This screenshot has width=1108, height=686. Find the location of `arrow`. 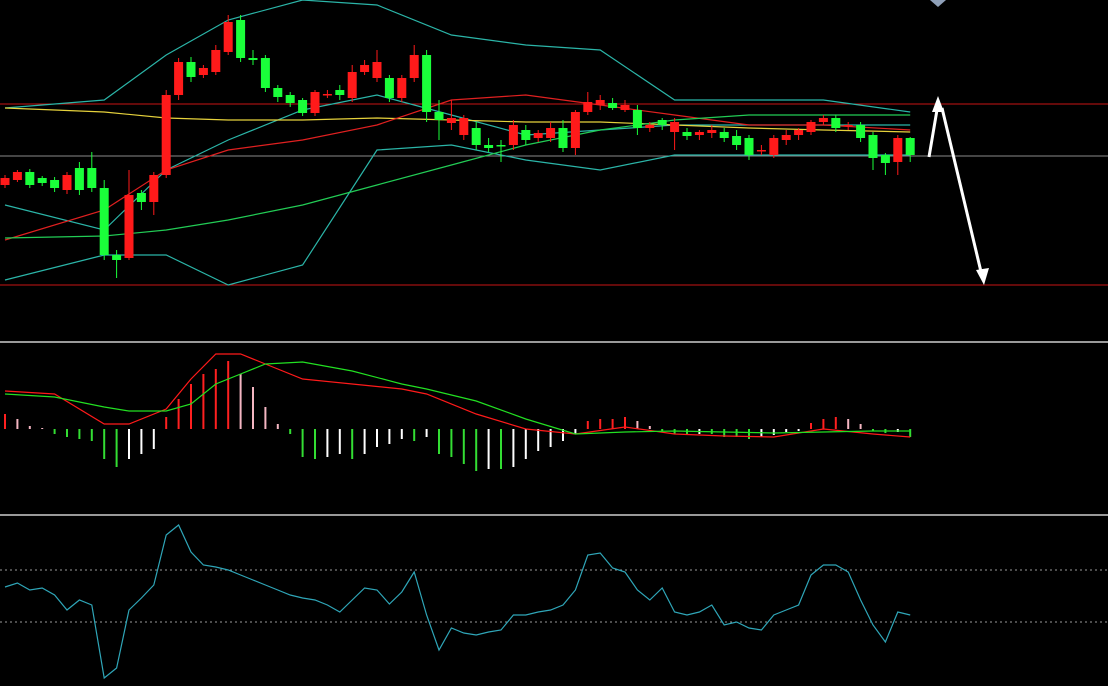

arrow is located at coordinates (933, 130).